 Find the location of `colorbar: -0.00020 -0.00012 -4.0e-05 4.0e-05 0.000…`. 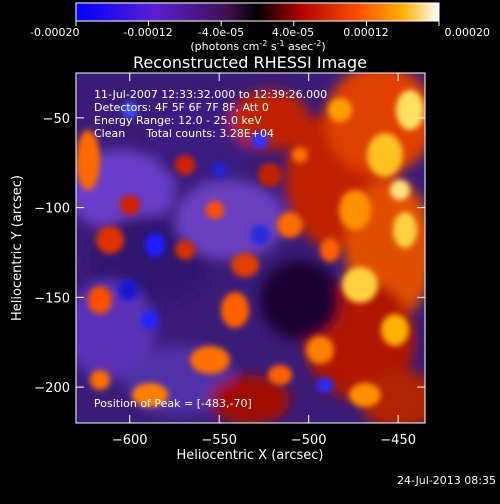

colorbar: -0.00020 -0.00012 -4.0e-05 4.0e-05 0.000… is located at coordinates (260, 27).